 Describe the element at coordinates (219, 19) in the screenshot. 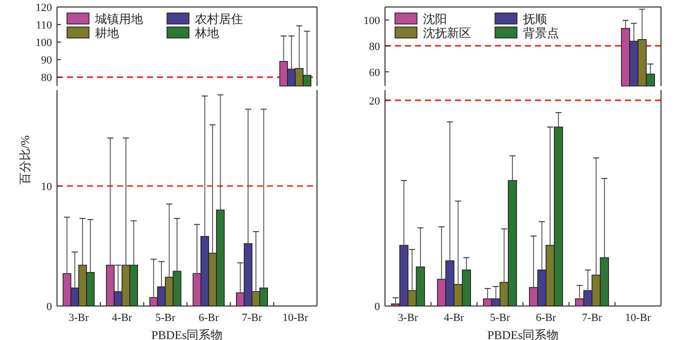

I see `legend-label: 农村居住` at that location.